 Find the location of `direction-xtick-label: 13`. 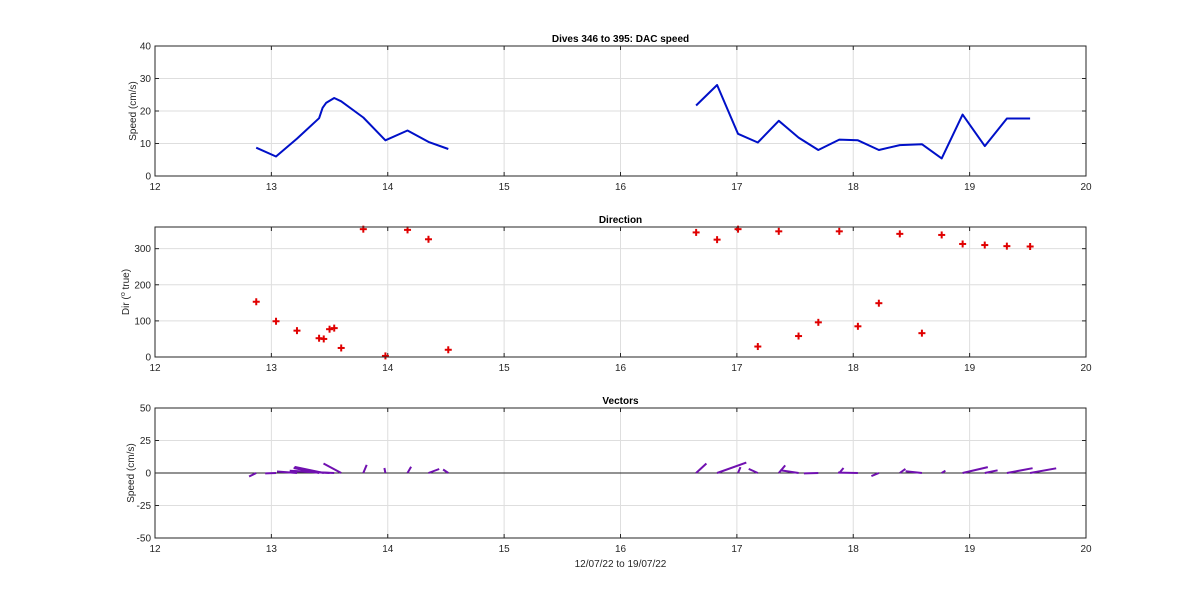

direction-xtick-label: 13 is located at coordinates (272, 368).